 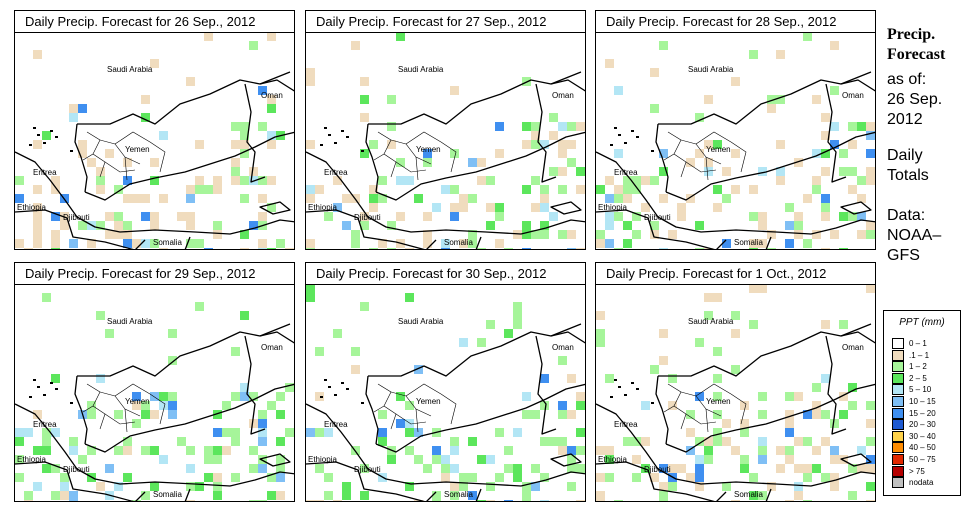 I want to click on side-title-line1: Precip., so click(x=911, y=34).